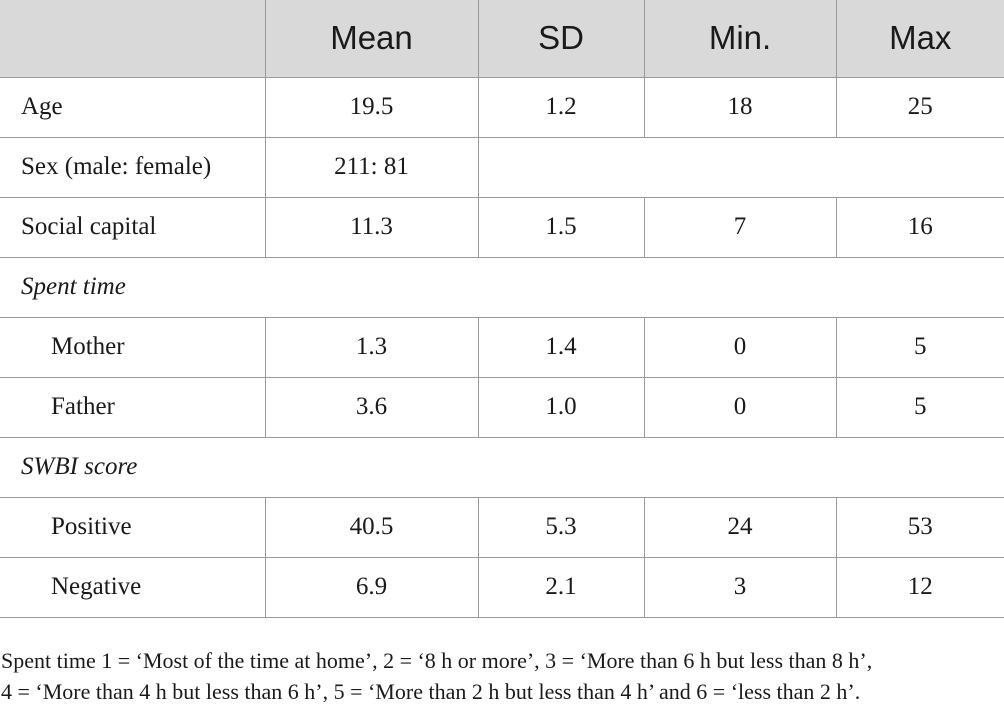 Image resolution: width=1004 pixels, height=723 pixels. What do you see at coordinates (740, 167) in the screenshot?
I see `cell-empty-span` at bounding box center [740, 167].